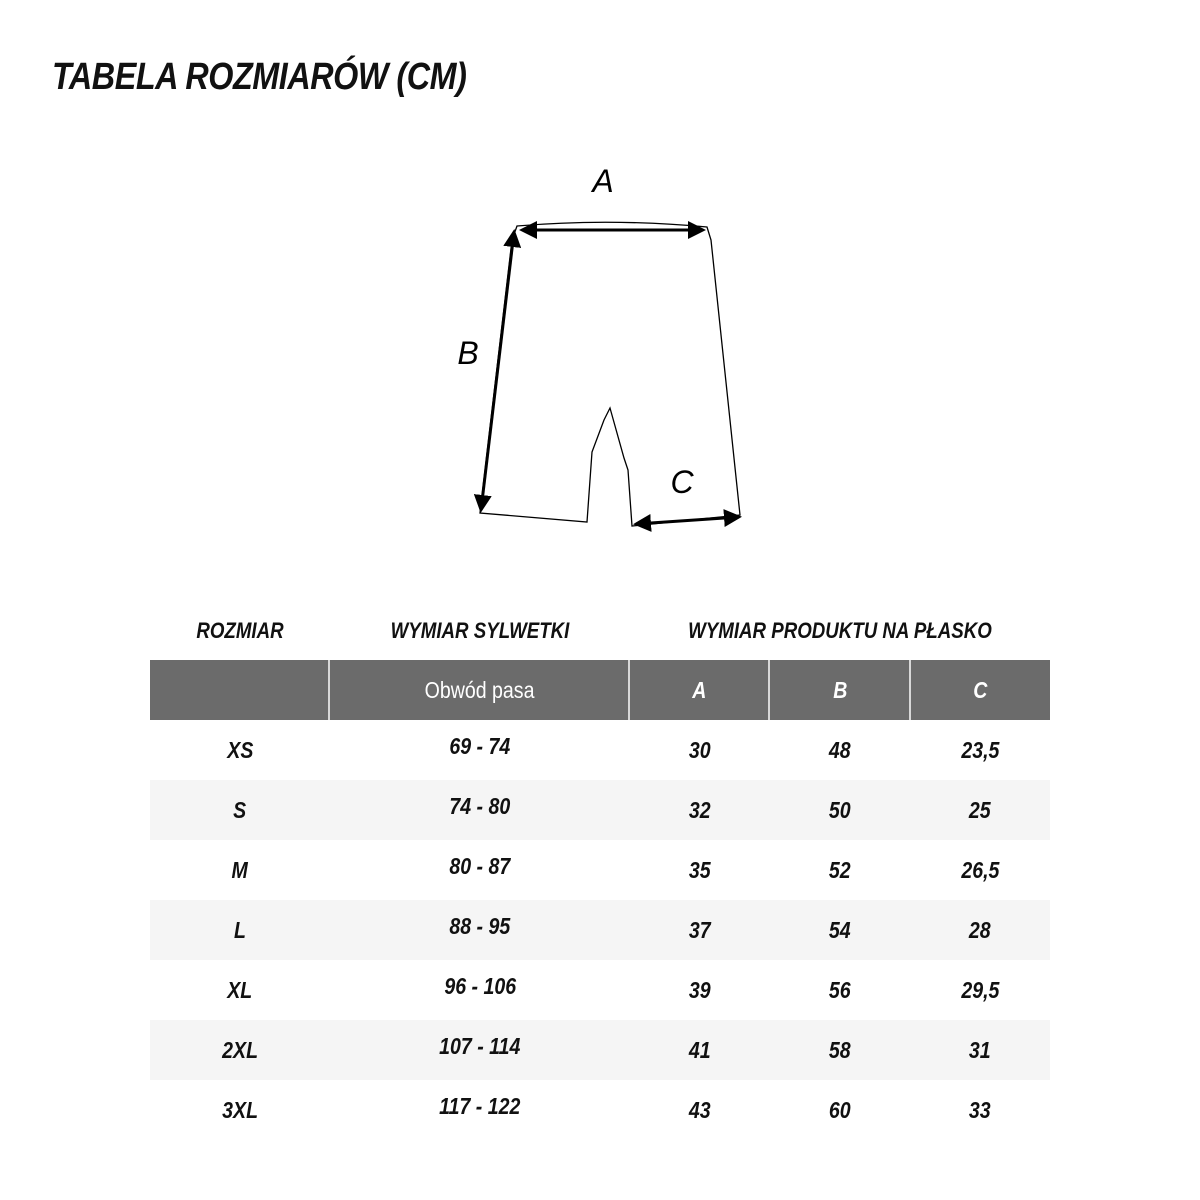  I want to click on table-cell: 3XL, so click(240, 1109).